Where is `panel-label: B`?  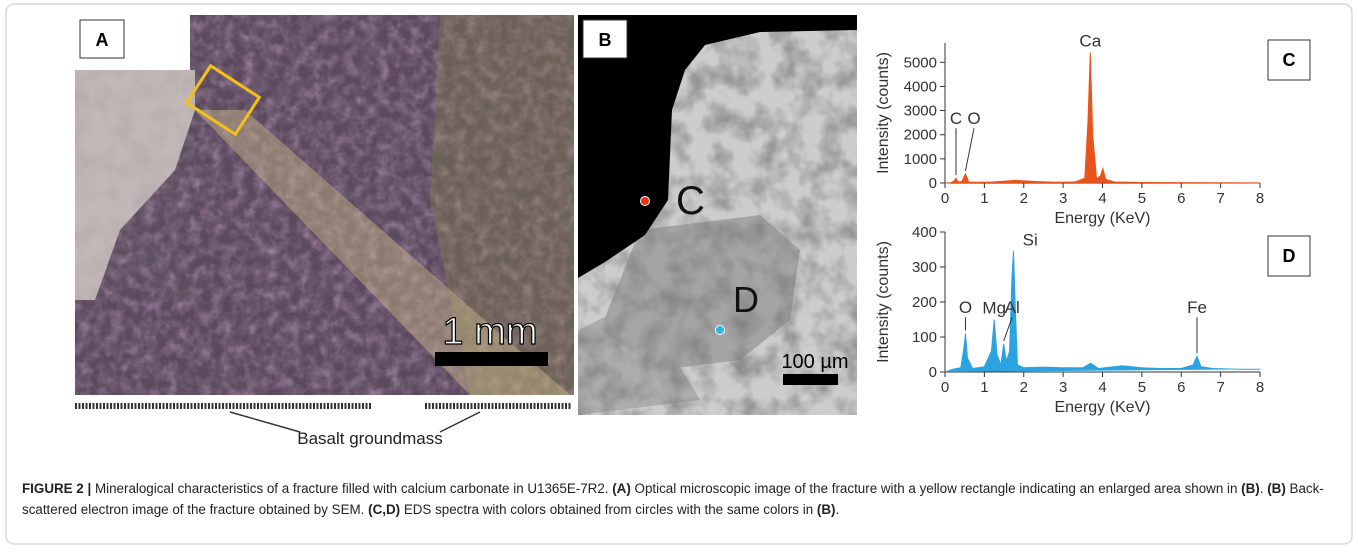
panel-label: B is located at coordinates (605, 40).